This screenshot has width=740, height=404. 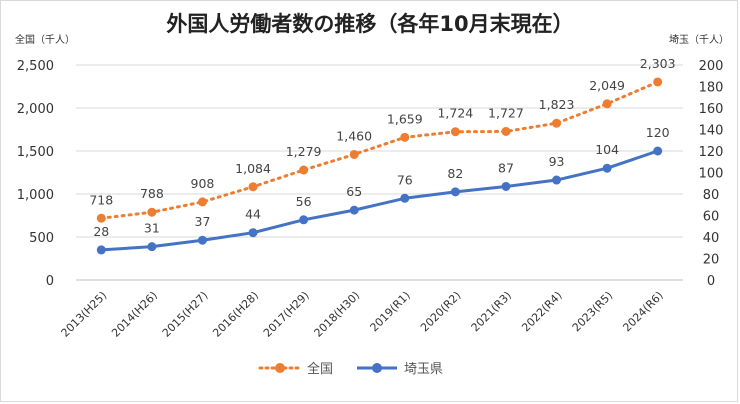 What do you see at coordinates (390, 311) in the screenshot?
I see `x-tick-label: 2019(R1)` at bounding box center [390, 311].